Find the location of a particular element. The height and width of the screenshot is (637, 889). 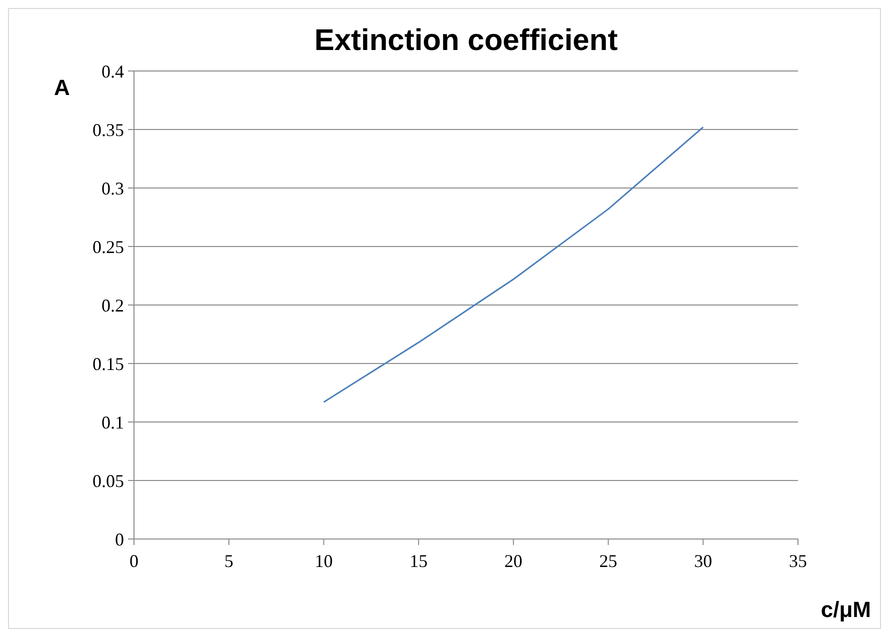

y-tick-label: 0.05 is located at coordinates (108, 480).